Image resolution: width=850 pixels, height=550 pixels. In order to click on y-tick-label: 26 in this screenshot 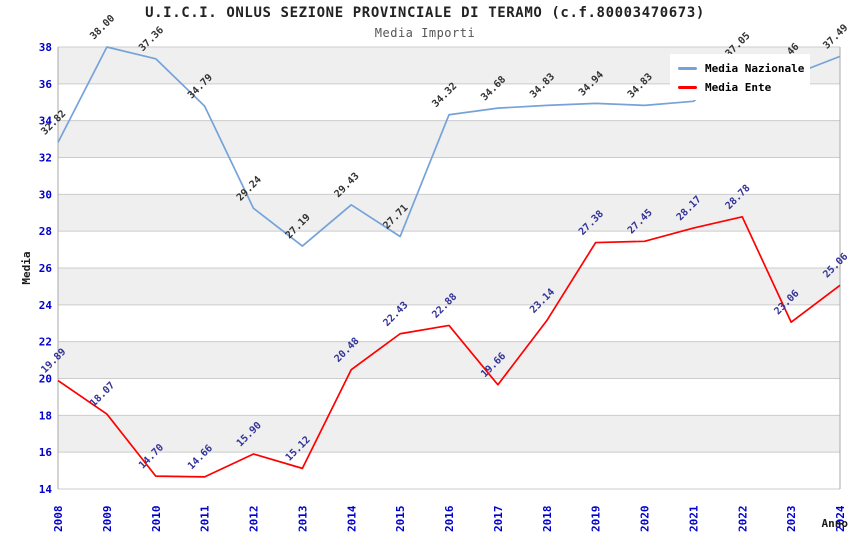, I will do `click(46, 268)`.